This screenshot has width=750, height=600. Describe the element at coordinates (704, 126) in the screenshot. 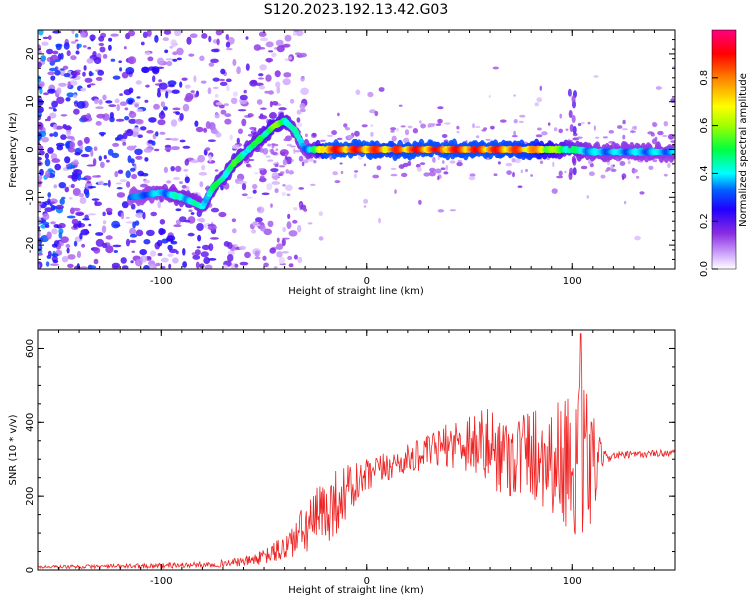

I see `colorbar-tick-label: 0.6` at that location.